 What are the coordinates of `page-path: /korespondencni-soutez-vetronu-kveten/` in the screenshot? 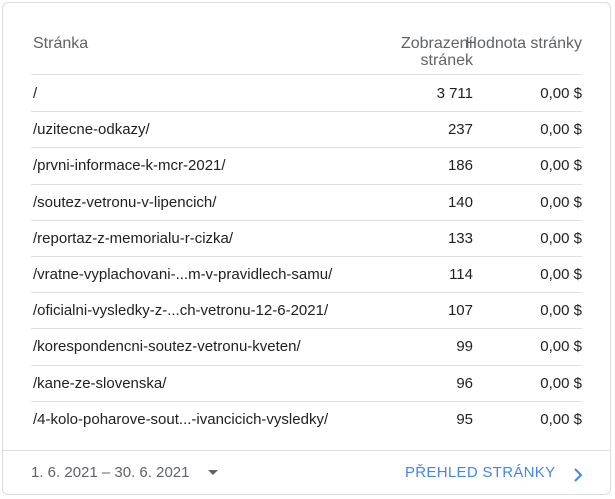 It's located at (167, 347).